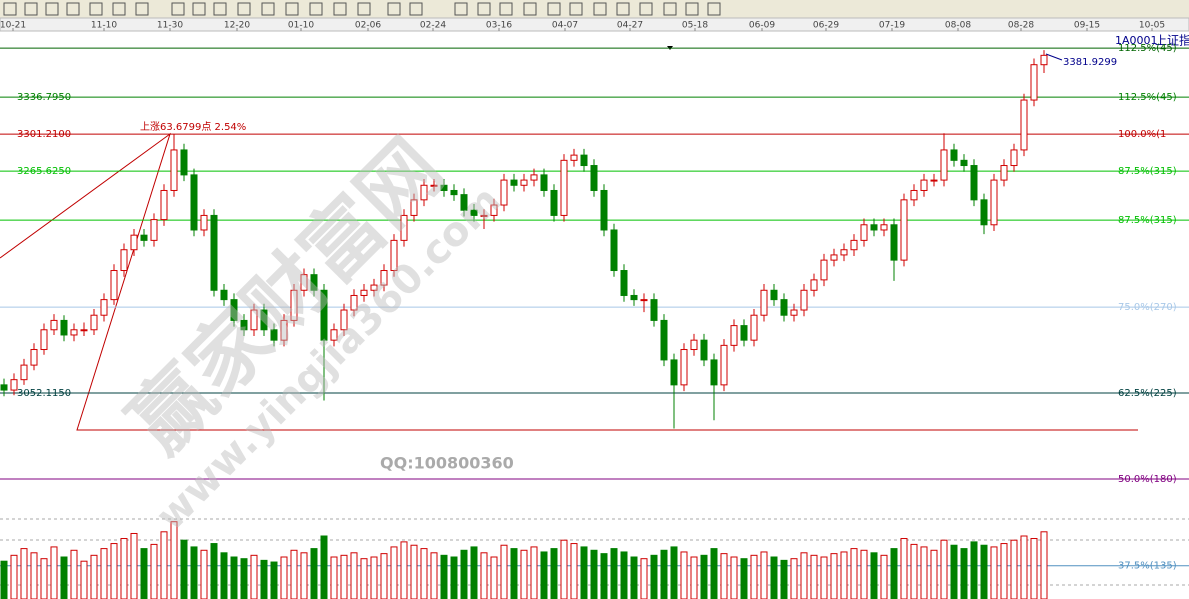 Image resolution: width=1189 pixels, height=599 pixels. What do you see at coordinates (44, 97) in the screenshot?
I see `fib-price: 3336.7950` at bounding box center [44, 97].